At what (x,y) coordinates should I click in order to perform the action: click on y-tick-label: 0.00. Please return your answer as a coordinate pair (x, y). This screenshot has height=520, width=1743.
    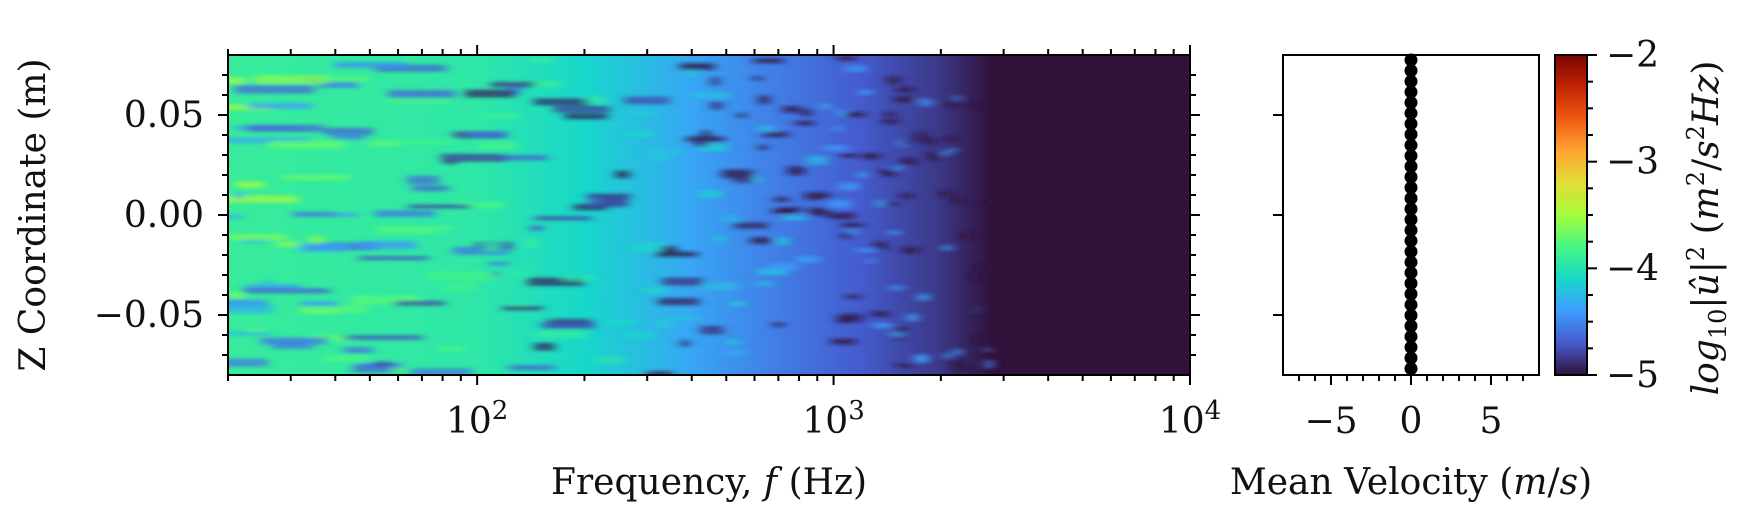
    Looking at the image, I should click on (164, 215).